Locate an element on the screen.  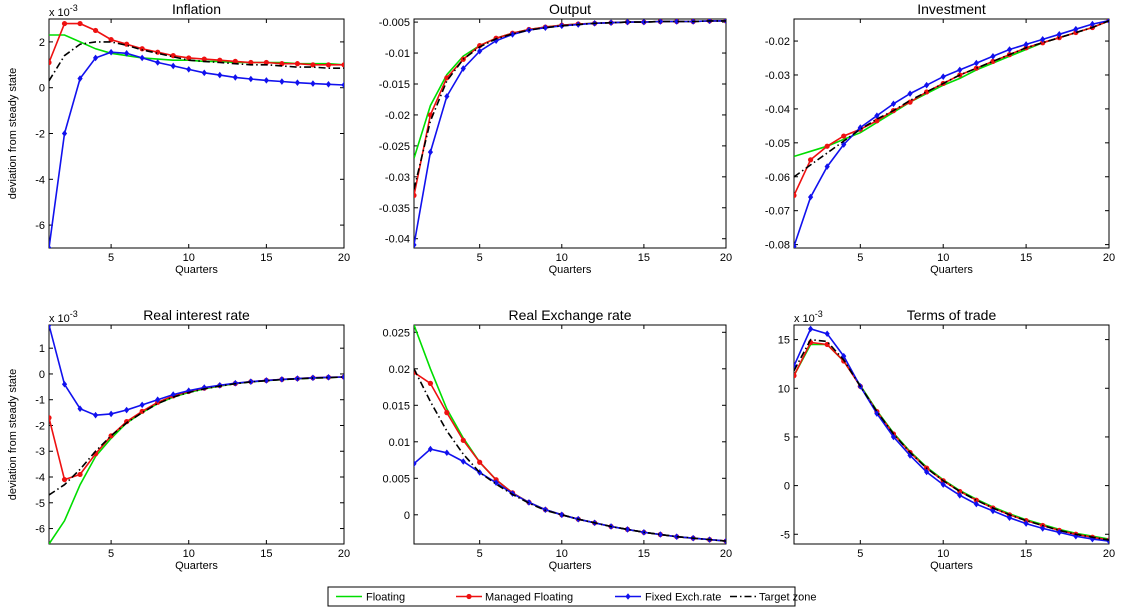
x-tick-label: 20 is located at coordinates (1109, 554).